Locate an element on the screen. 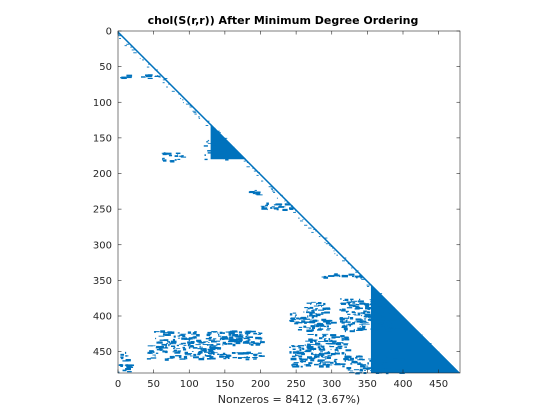  y-tick-label: 400 is located at coordinates (102, 317).